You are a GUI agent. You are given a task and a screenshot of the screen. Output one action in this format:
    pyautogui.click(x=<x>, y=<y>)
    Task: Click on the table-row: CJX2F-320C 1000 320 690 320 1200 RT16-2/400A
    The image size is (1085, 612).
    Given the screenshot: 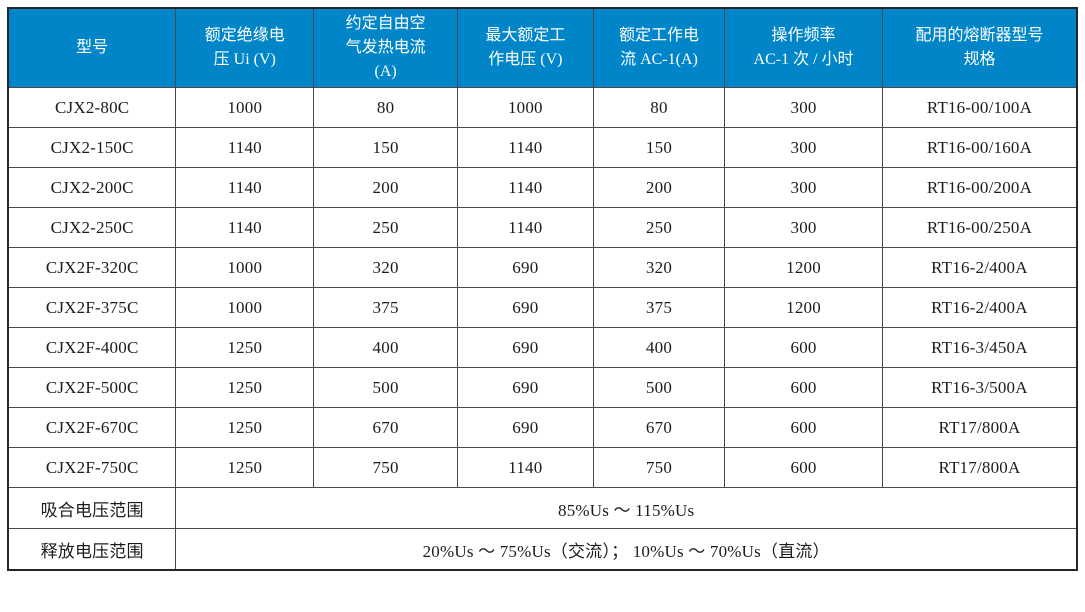 What is the action you would take?
    pyautogui.click(x=542, y=267)
    